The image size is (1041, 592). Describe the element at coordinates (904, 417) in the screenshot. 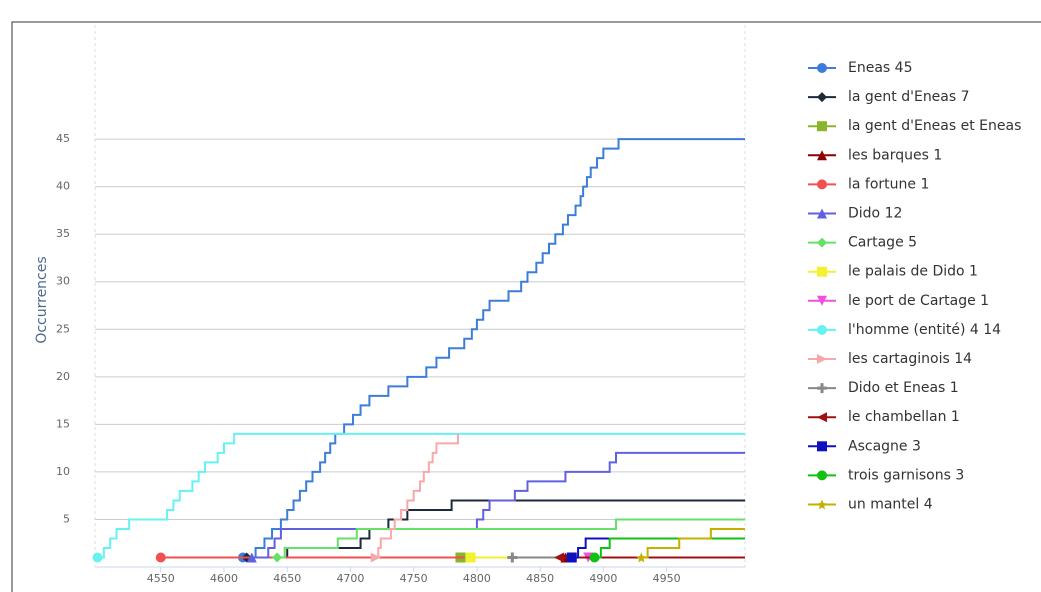

I see `legend-label: le chambellan 1` at that location.